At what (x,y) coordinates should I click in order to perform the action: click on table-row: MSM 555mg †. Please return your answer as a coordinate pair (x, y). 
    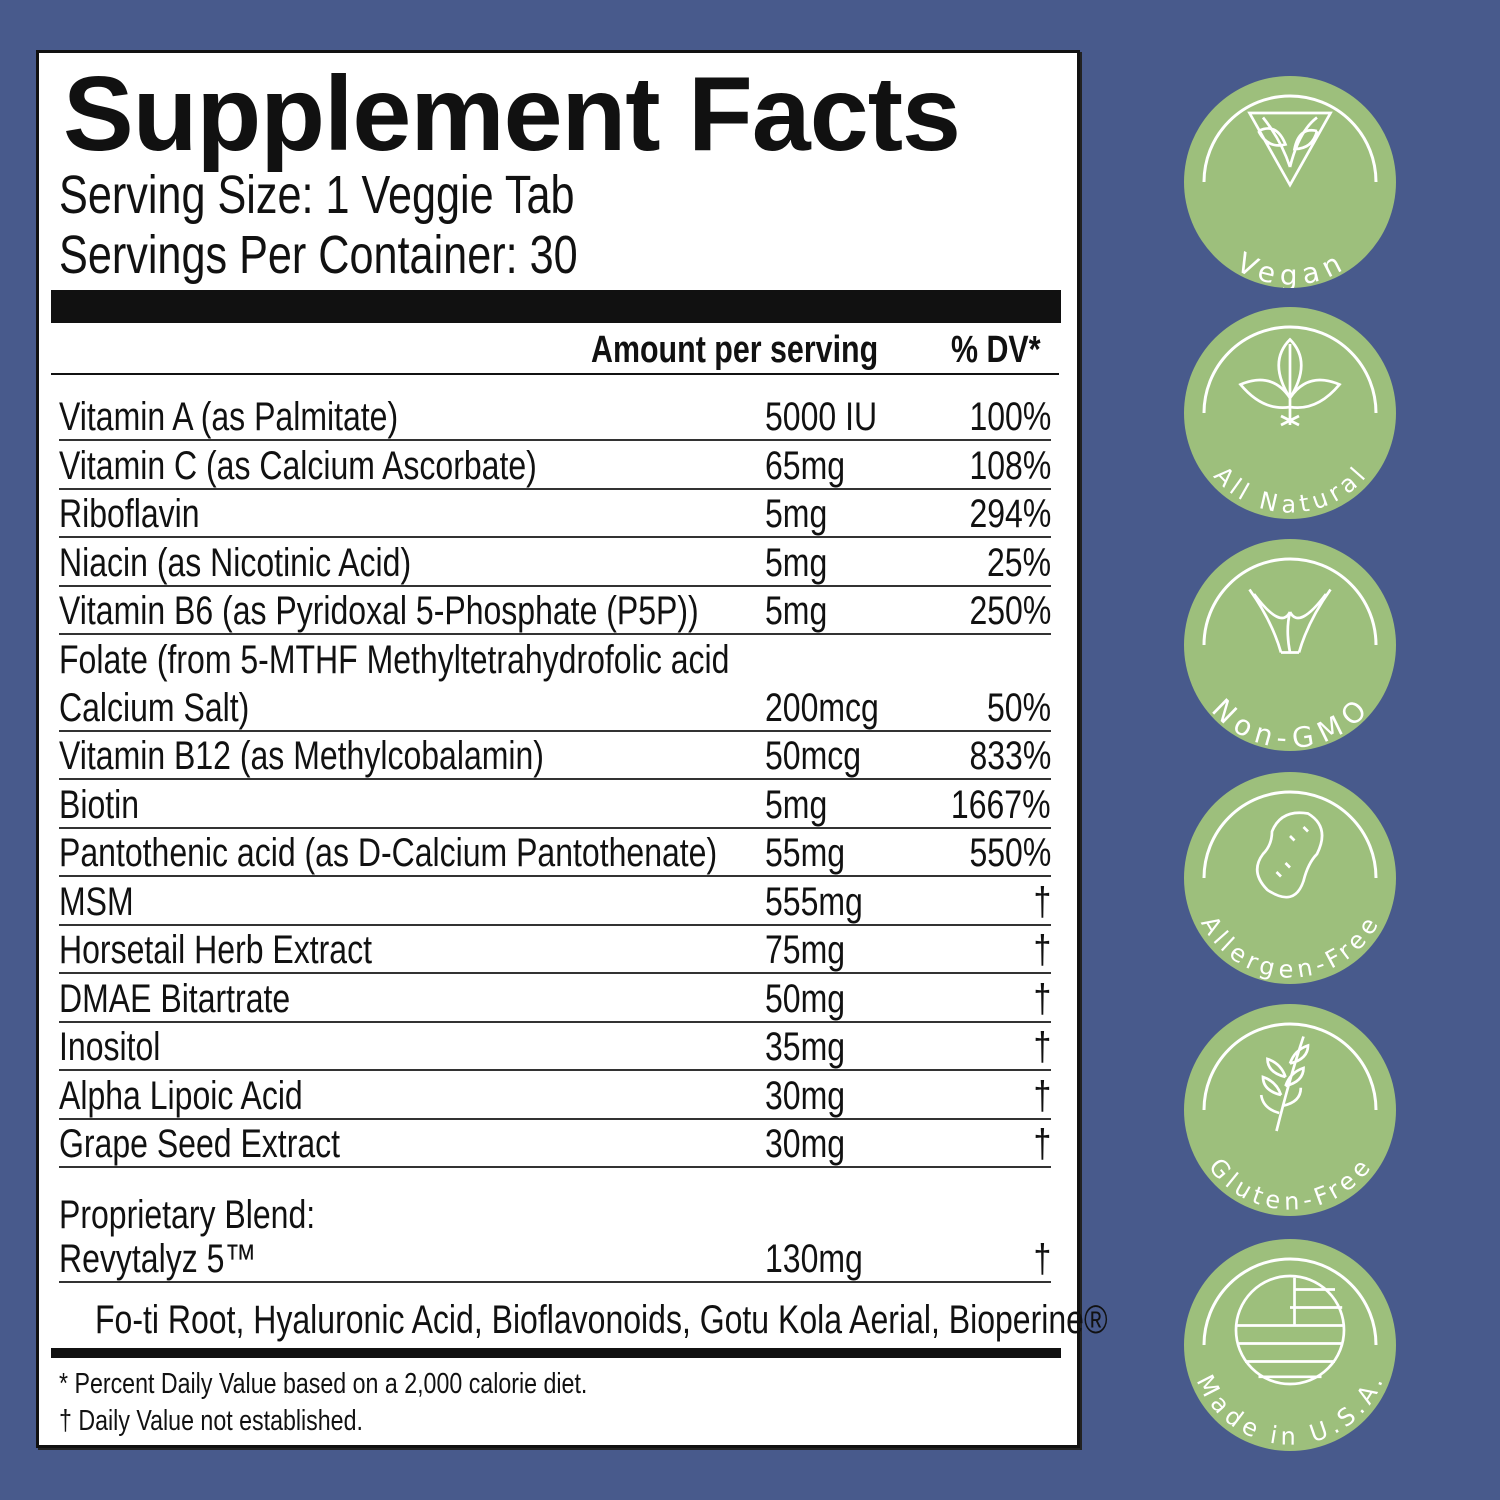
    Looking at the image, I should click on (555, 902).